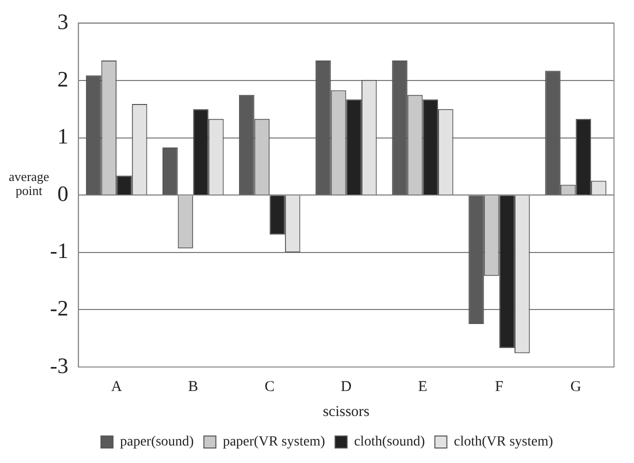 This screenshot has width=634, height=463. What do you see at coordinates (62, 193) in the screenshot?
I see `y-tick-label: 0` at bounding box center [62, 193].